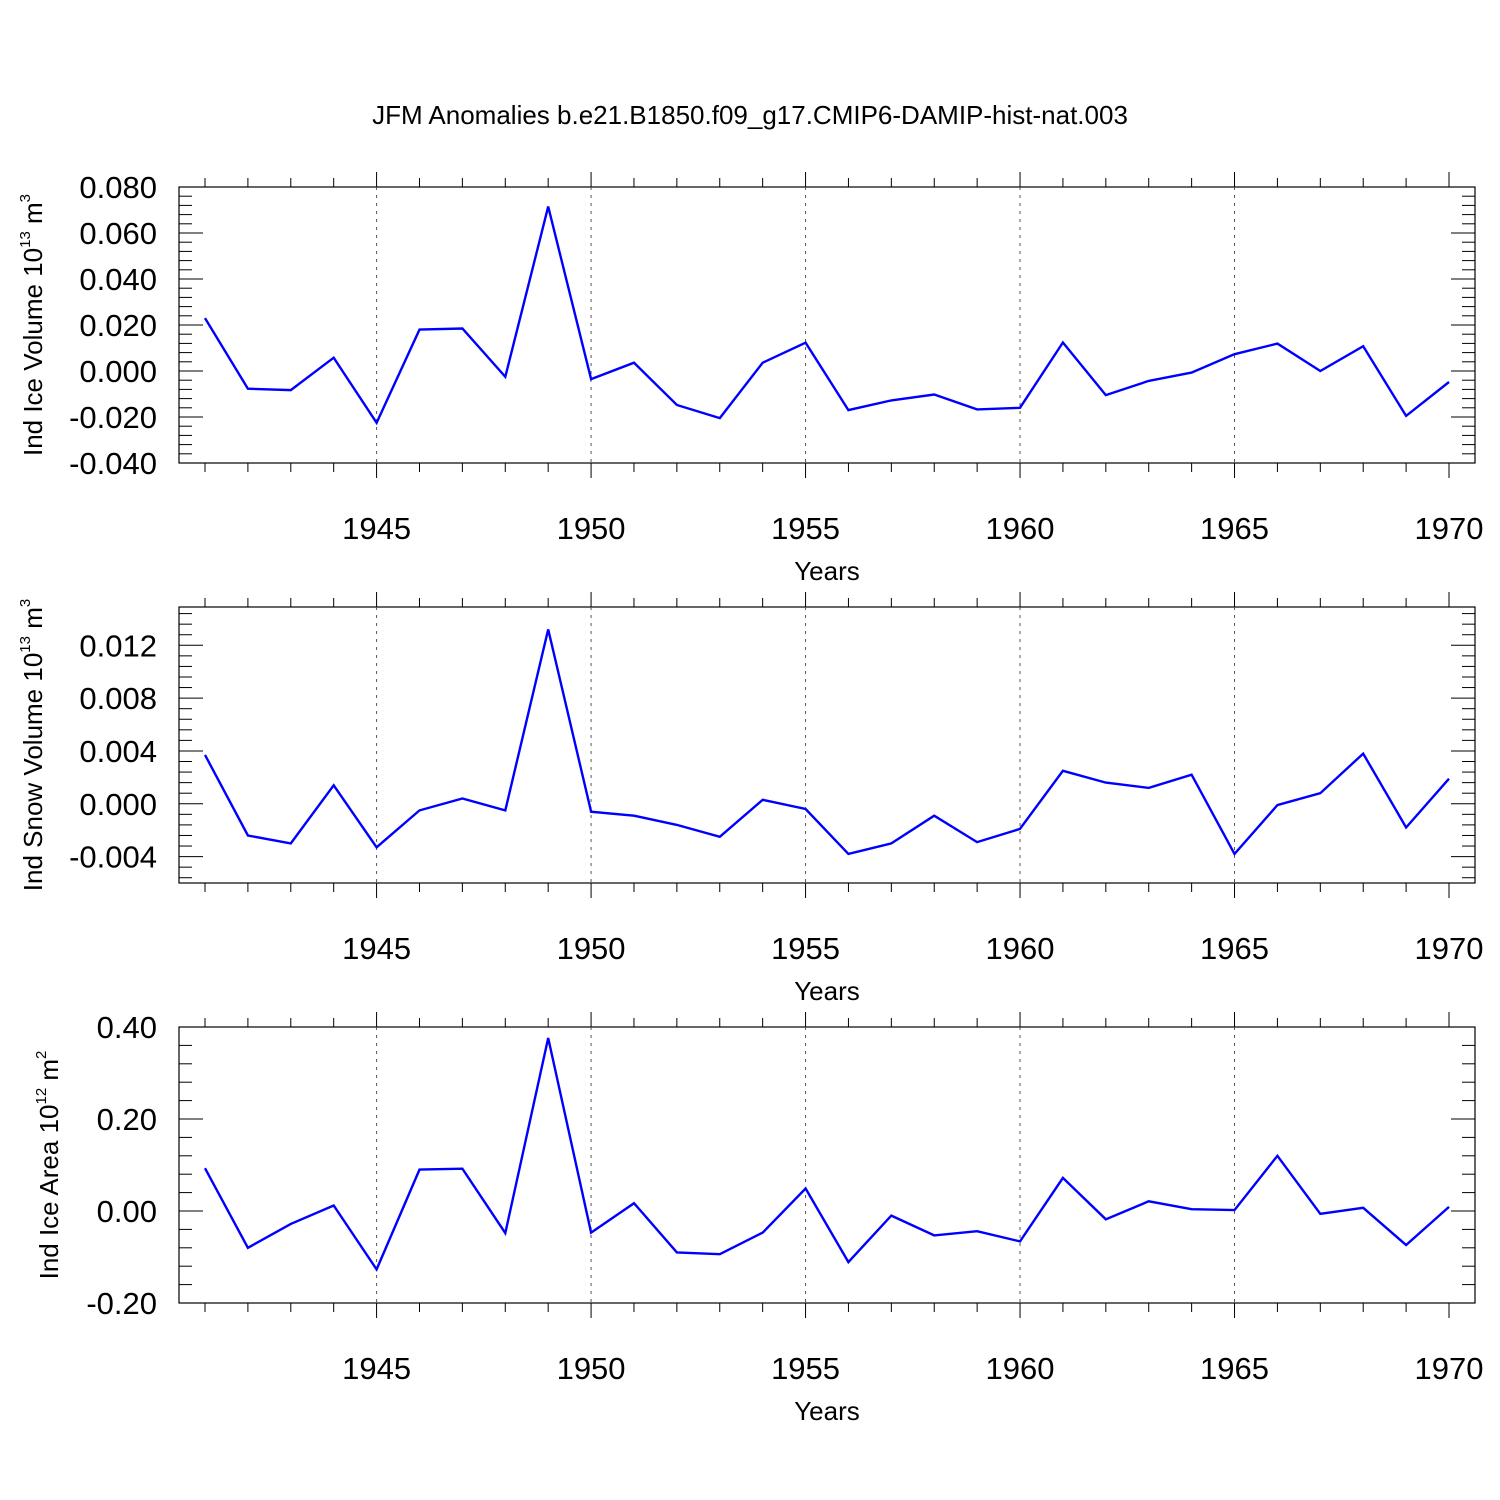 The image size is (1500, 1500). I want to click on y-axis-label: Ind Ice Volume 1013 m3, so click(32, 325).